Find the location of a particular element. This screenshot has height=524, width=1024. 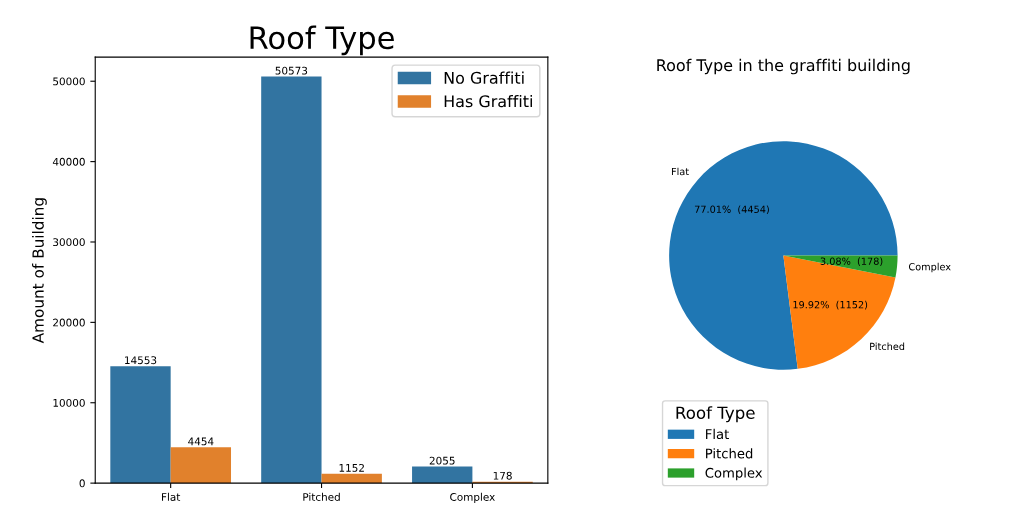

data-label: 4454 is located at coordinates (201, 441).